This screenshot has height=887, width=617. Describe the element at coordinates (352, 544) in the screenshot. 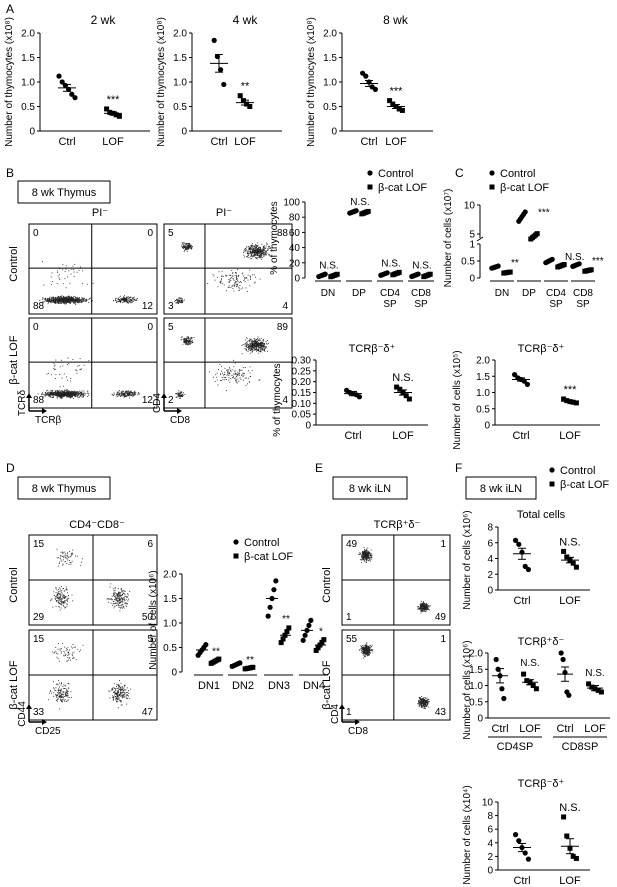

I see `panel-e-flow-plot-quadrant-ul: 49` at that location.